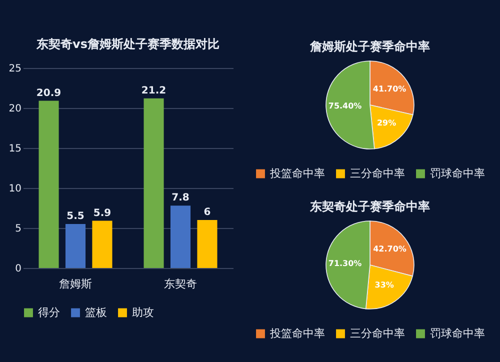 The height and width of the screenshot is (362, 500). What do you see at coordinates (389, 249) in the screenshot?
I see `data-label: 42.70%` at bounding box center [389, 249].